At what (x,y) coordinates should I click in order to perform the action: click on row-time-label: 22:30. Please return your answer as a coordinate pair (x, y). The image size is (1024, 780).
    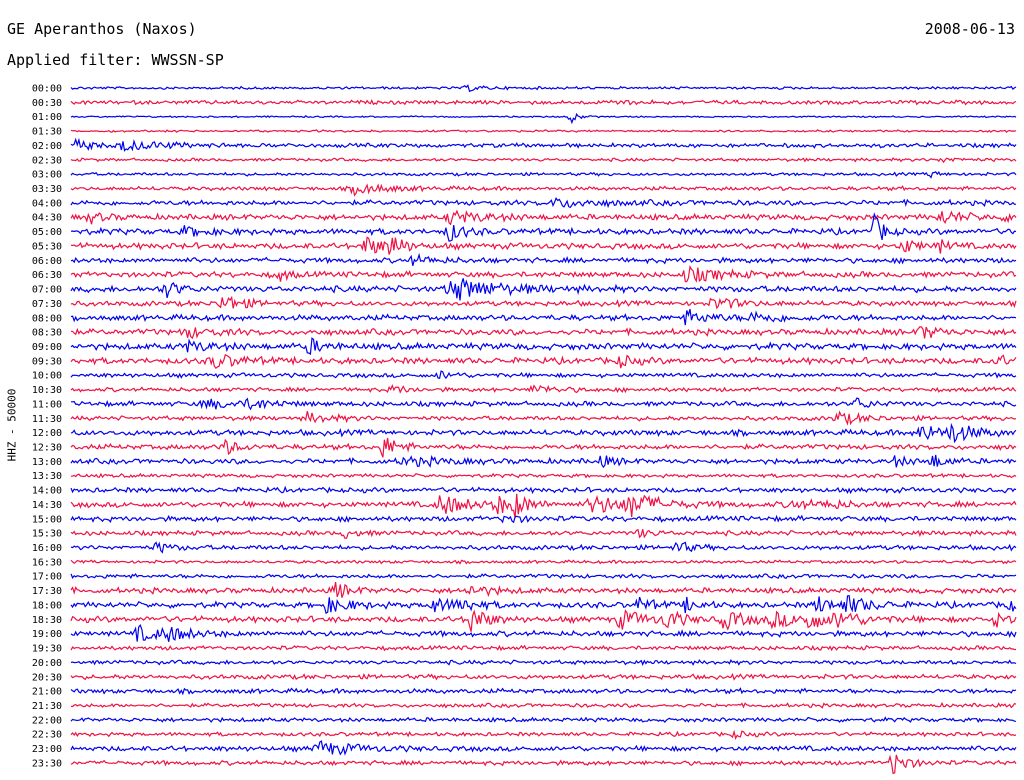
    Looking at the image, I should click on (47, 735).